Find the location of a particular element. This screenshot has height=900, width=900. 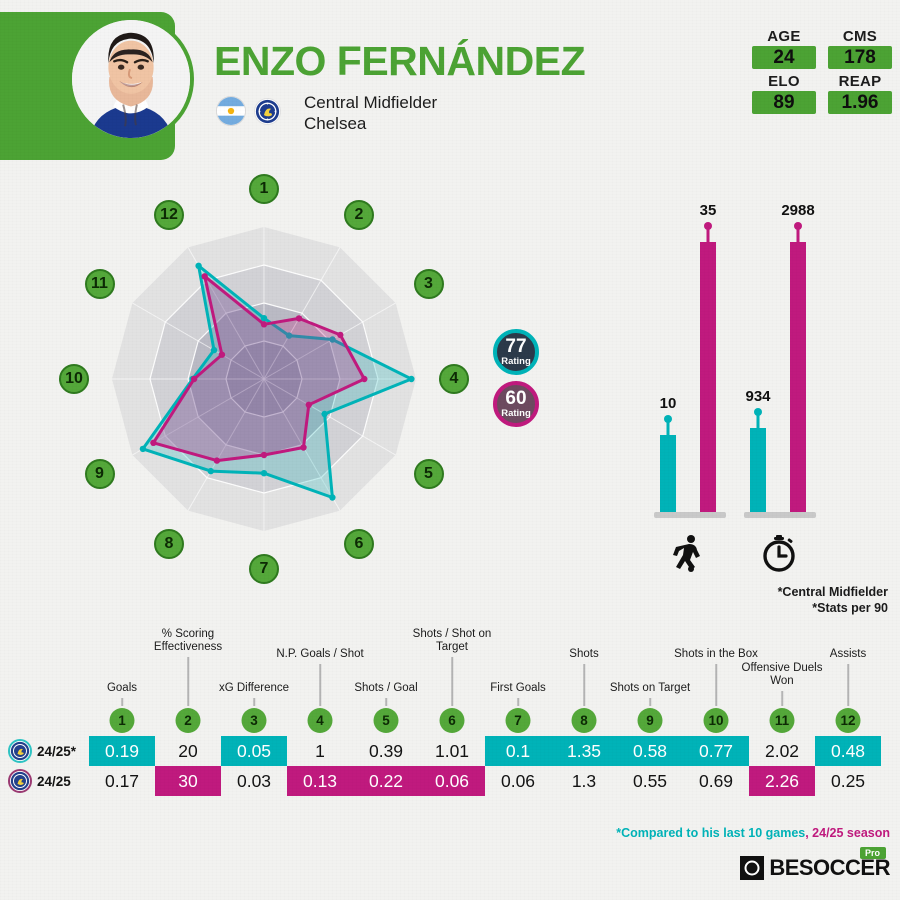

player-photo-illustration is located at coordinates (131, 79).